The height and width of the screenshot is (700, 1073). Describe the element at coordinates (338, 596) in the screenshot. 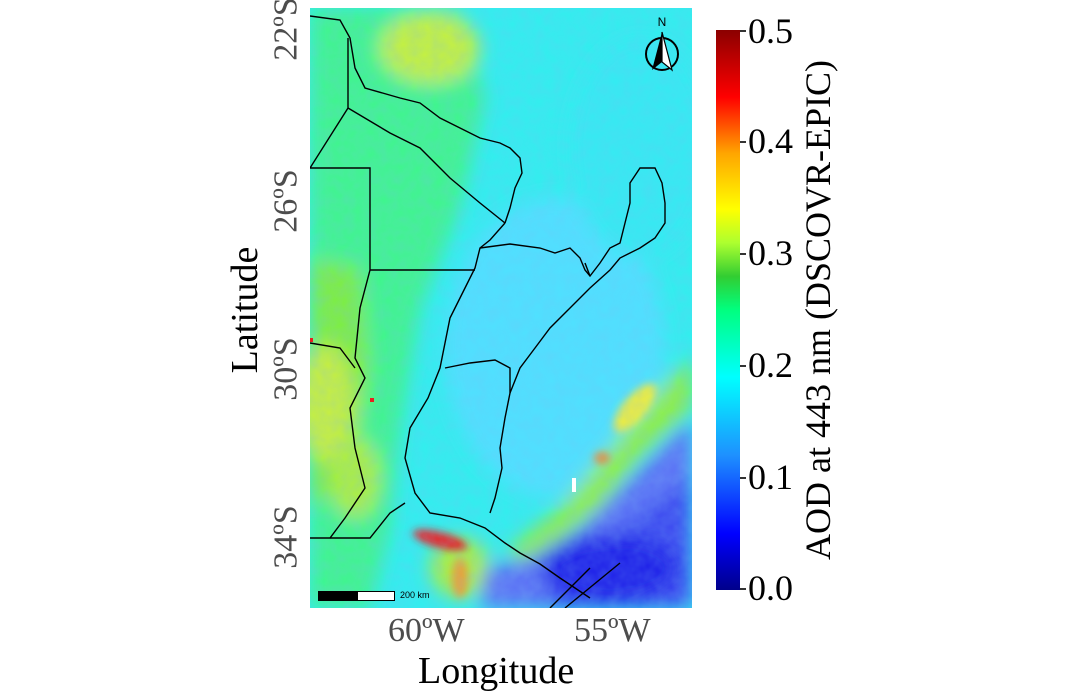

I see `scale-bar-black` at that location.